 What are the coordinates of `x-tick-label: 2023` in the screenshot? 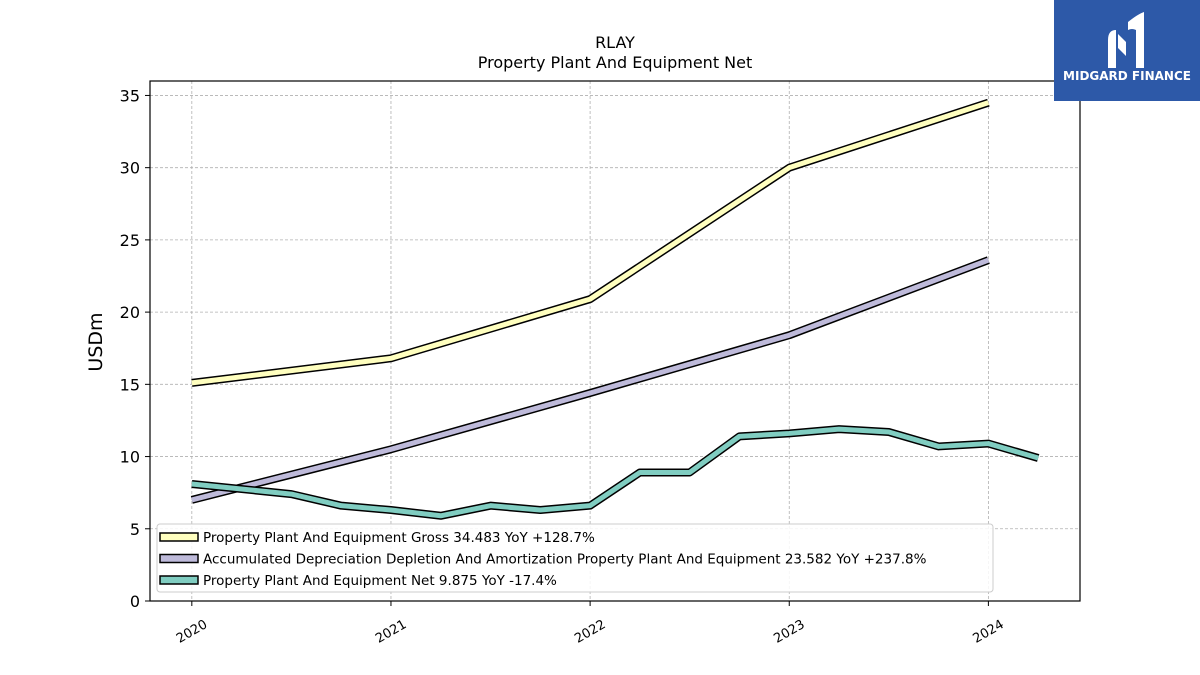 It's located at (789, 632).